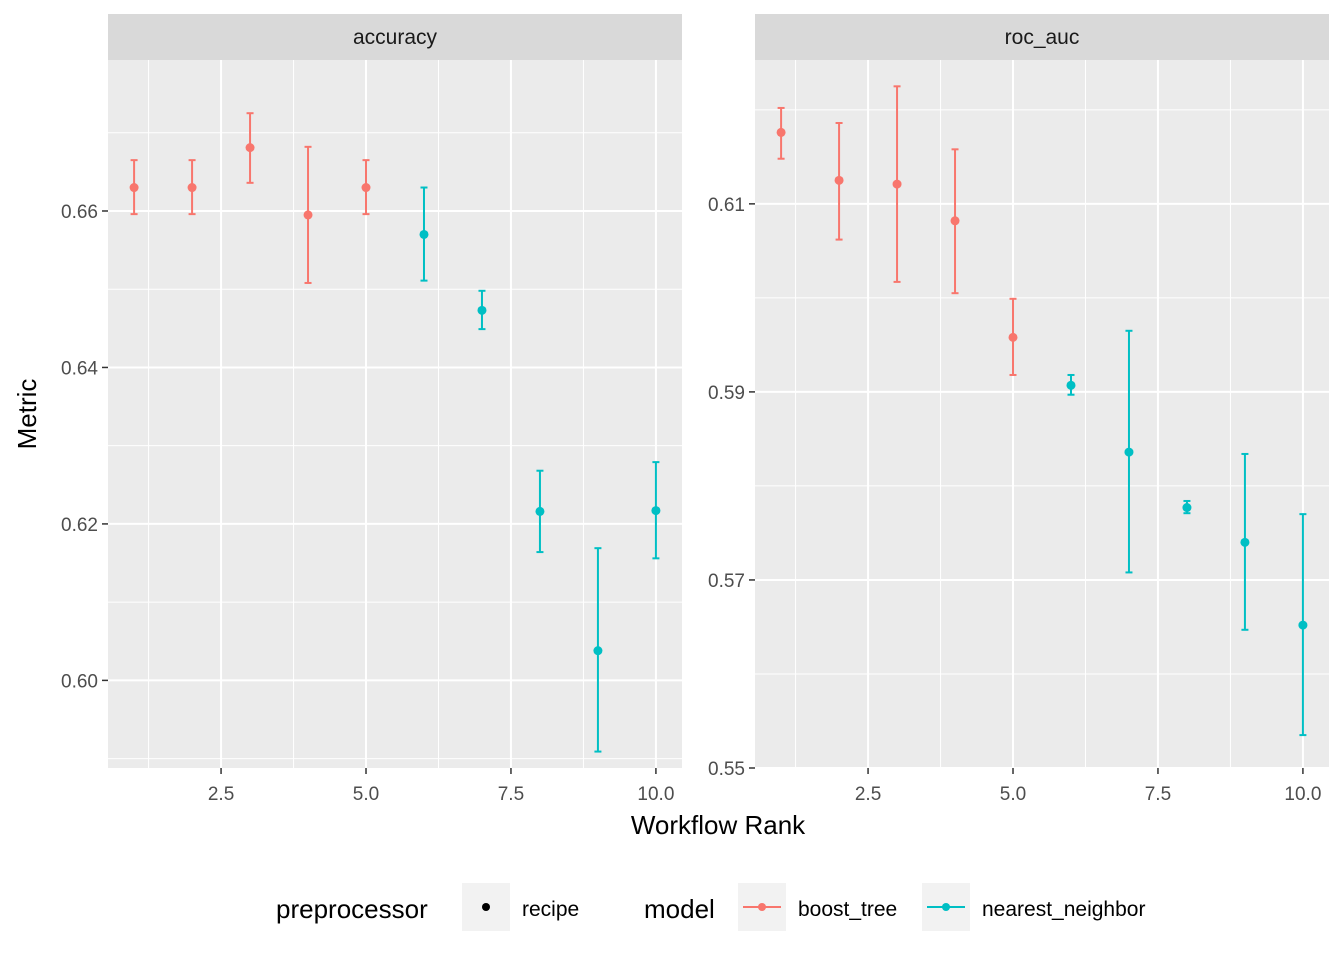 The height and width of the screenshot is (960, 1344). Describe the element at coordinates (1088, 786) in the screenshot. I see `x-axis-roc-auc: 2.5 5.0 7.5 10.0` at that location.